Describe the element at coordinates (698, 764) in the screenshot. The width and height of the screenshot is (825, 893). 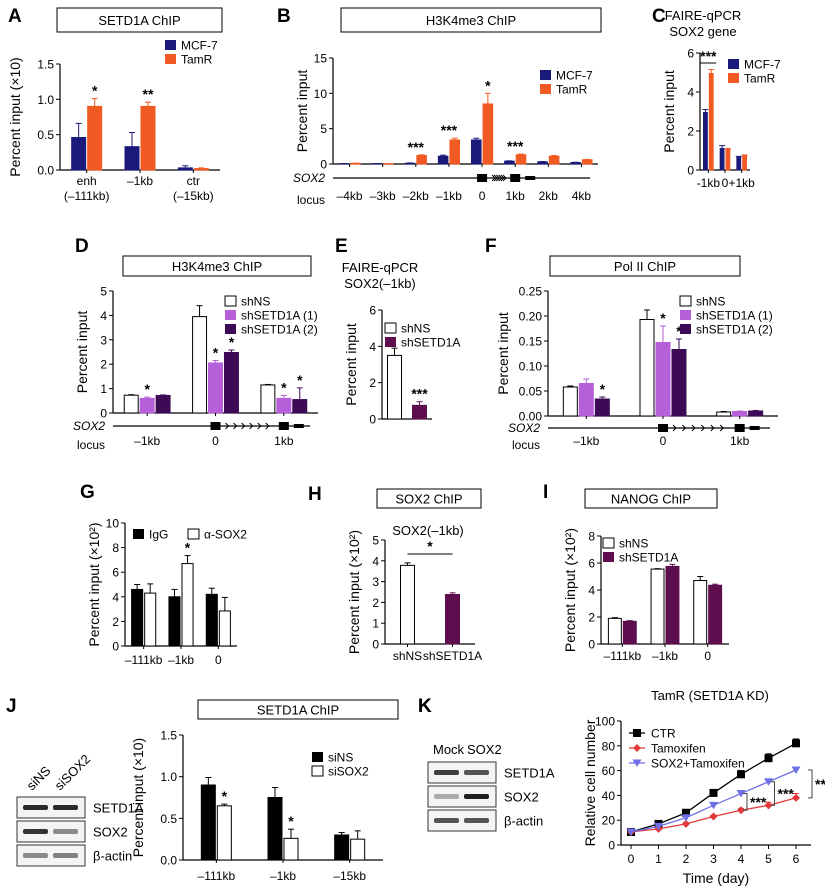
I see `legend-label: SOX2+Tamoxifen` at that location.